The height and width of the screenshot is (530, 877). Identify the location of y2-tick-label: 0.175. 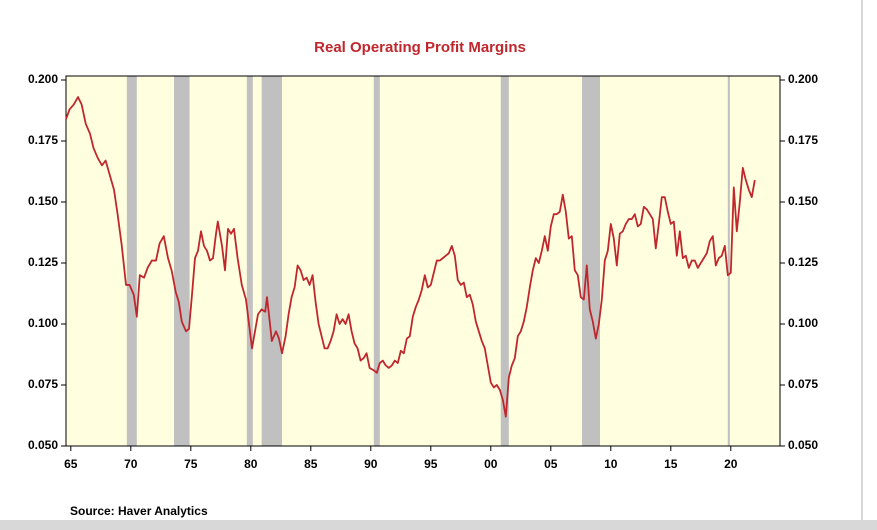
(803, 140).